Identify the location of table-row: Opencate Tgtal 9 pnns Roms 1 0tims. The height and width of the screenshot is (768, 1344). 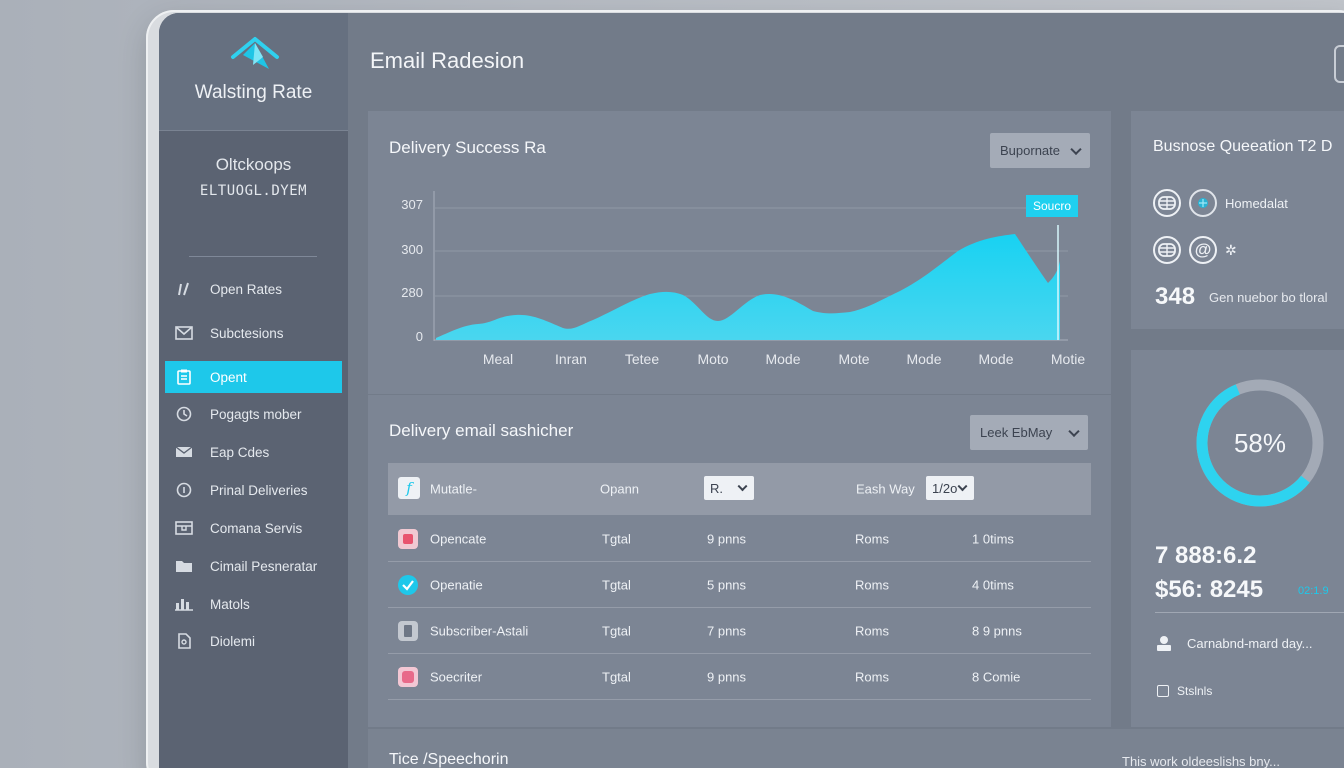
(739, 539).